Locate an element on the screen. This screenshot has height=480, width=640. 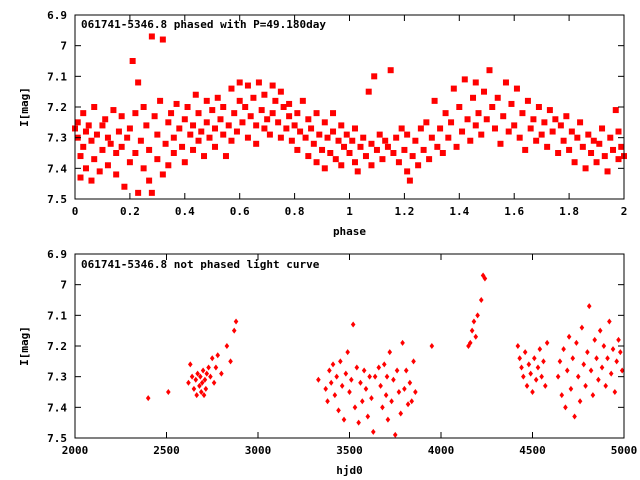
x-tick-label: 5000 is located at coordinates (624, 450).